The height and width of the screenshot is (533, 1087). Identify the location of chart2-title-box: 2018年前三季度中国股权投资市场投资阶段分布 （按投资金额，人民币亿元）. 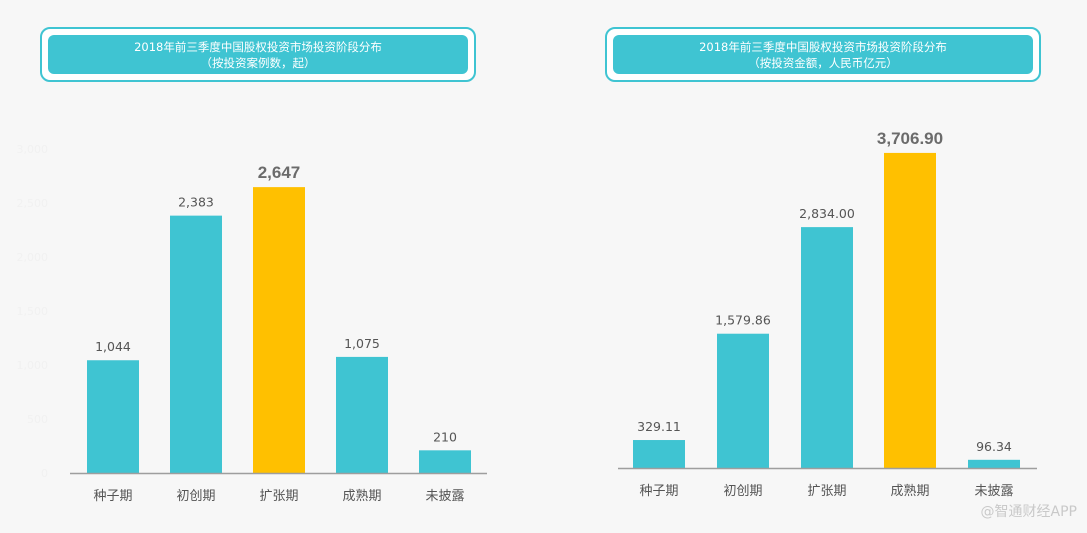
(823, 54).